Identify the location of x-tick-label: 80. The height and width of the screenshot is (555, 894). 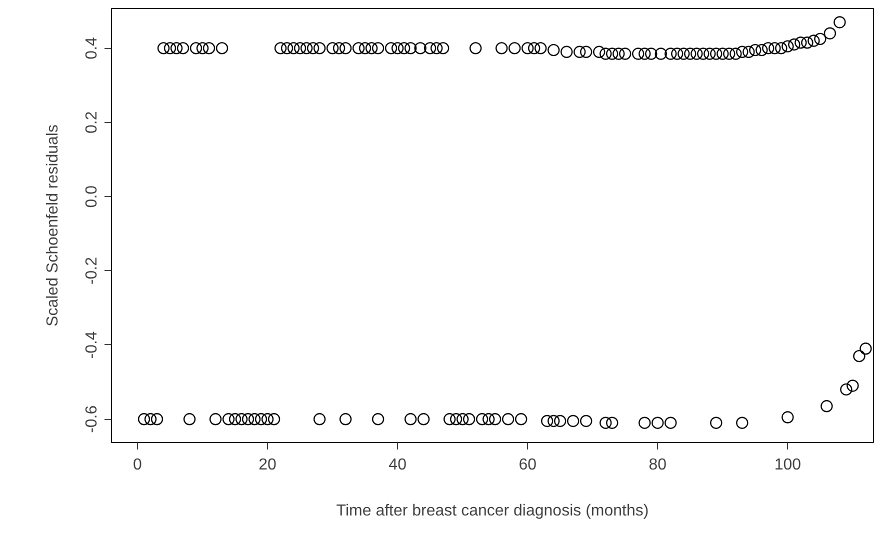
(657, 465).